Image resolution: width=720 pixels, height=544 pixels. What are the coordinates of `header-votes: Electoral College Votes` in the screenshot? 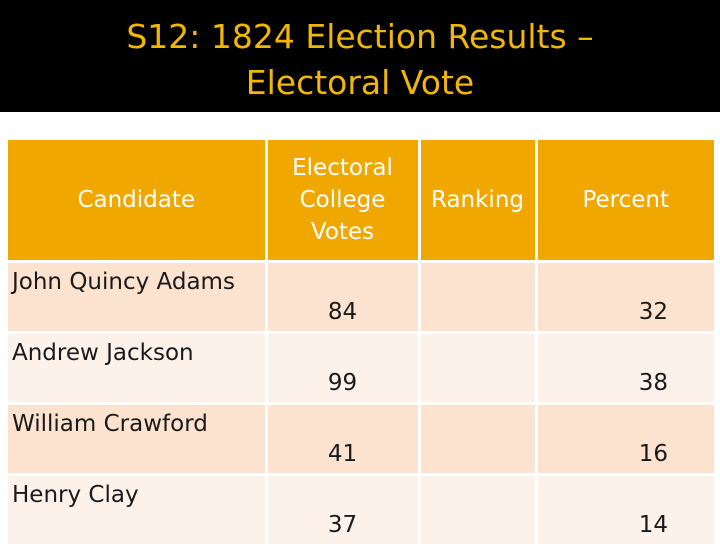 It's located at (342, 201).